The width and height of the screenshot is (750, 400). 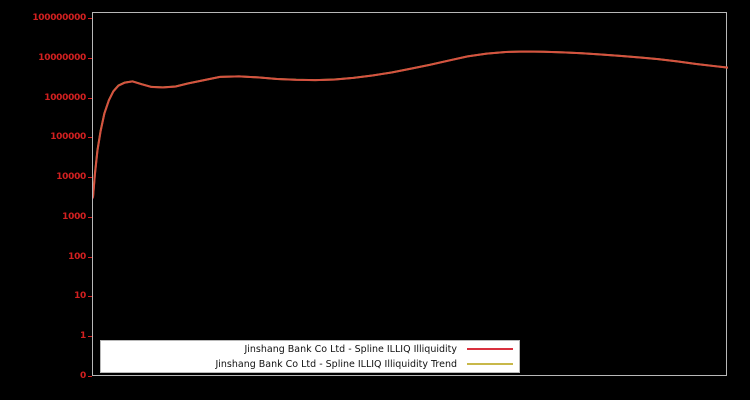 I want to click on y-axis-tick-label: 100000, so click(x=68, y=137).